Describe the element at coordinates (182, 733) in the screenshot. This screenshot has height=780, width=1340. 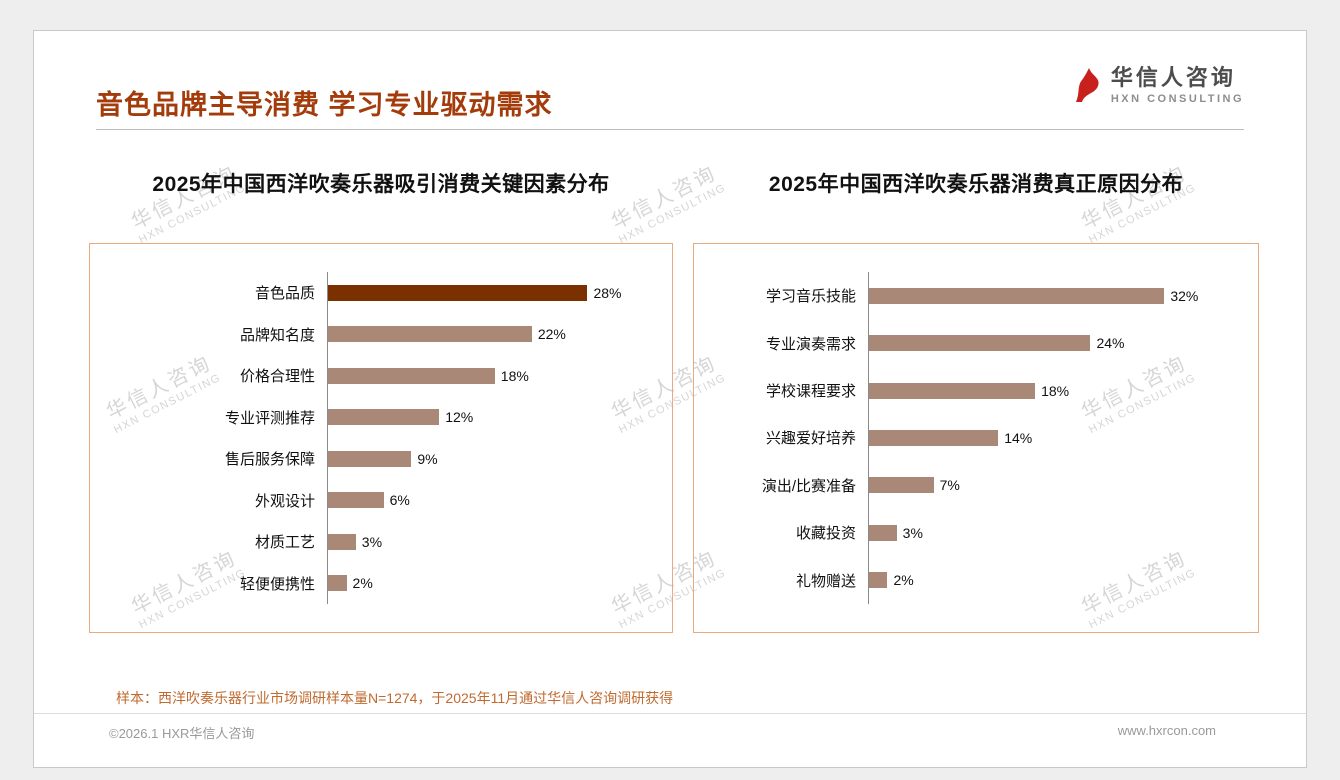
I see `footer-copyright: ©2026.1 HXR华信人咨询` at that location.